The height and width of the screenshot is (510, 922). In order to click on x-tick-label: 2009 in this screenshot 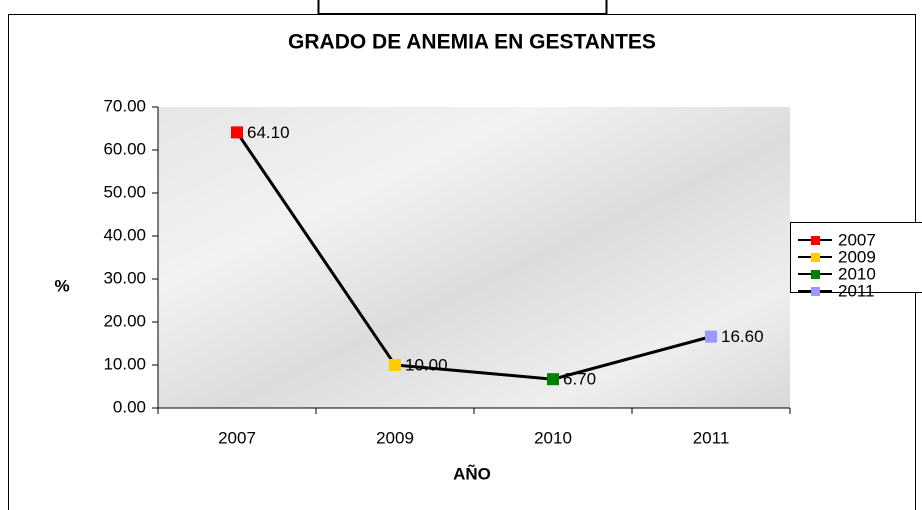, I will do `click(395, 437)`.